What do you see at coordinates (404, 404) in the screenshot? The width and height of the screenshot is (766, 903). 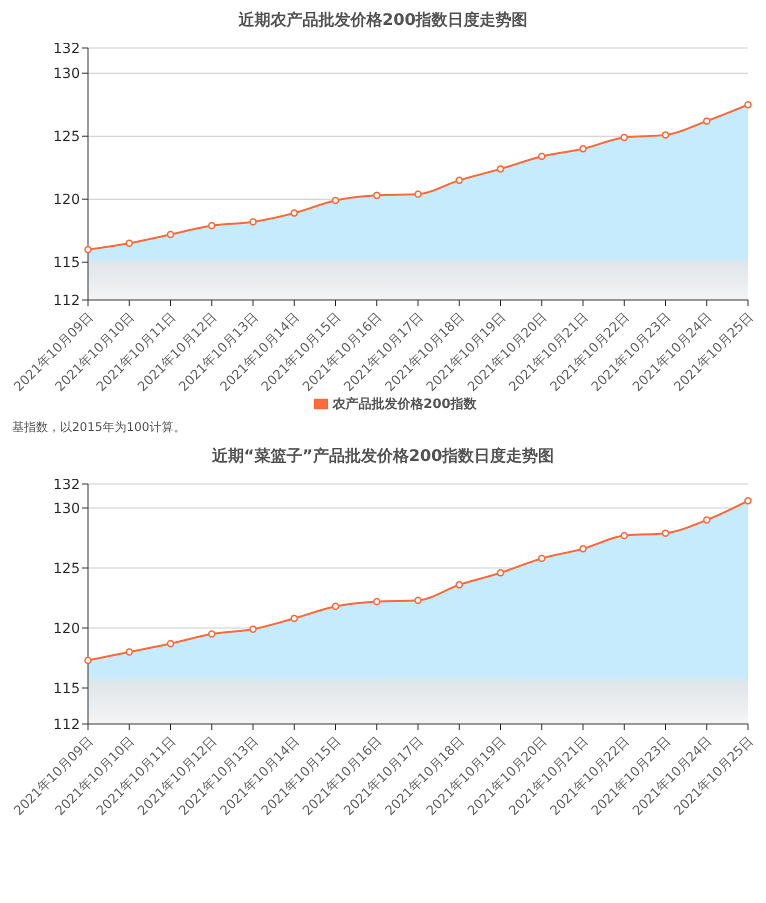 I see `legend-label: 农产品批发价格200指数` at bounding box center [404, 404].